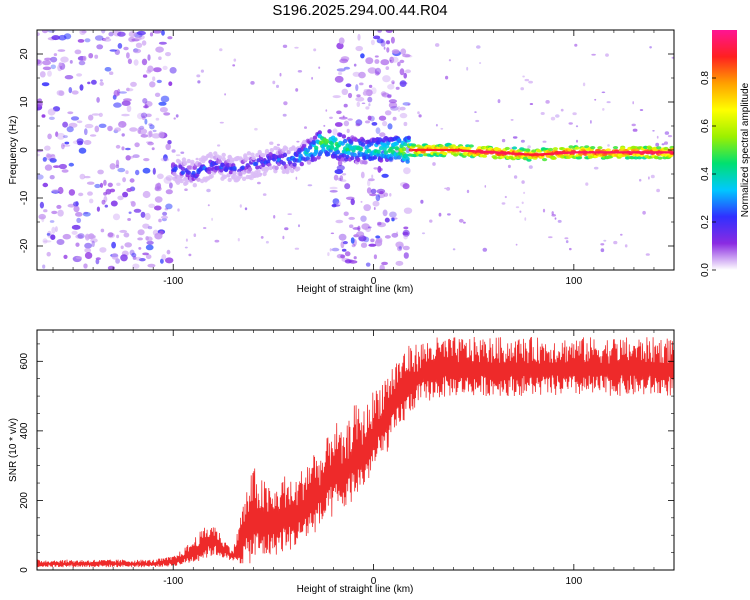  What do you see at coordinates (24, 197) in the screenshot?
I see `spectrogram-y-tick-label: -10` at bounding box center [24, 197].